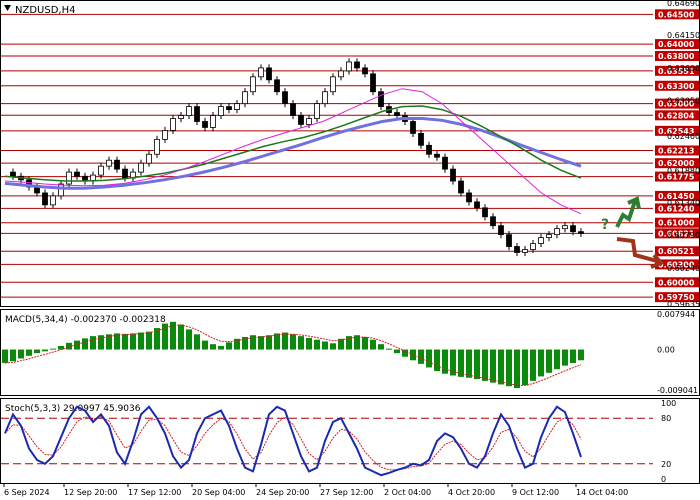 This screenshot has height=500, width=700. I want to click on ma-slow-line, so click(293, 153).